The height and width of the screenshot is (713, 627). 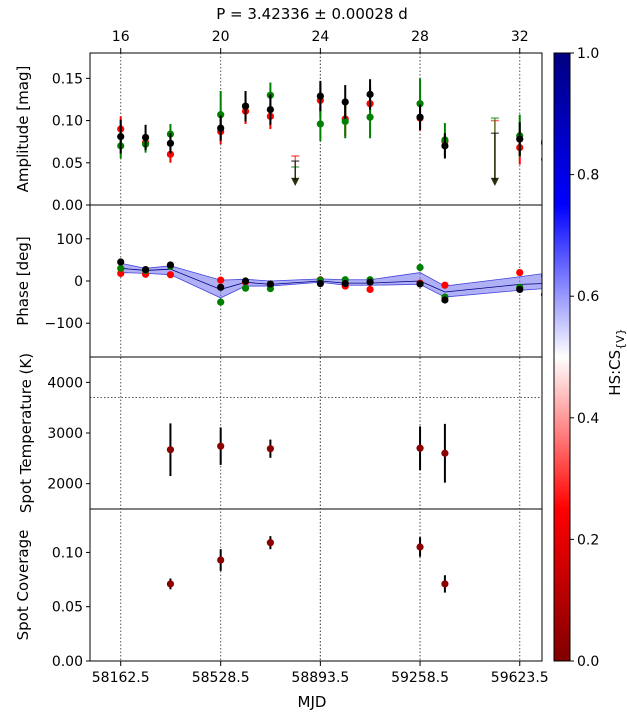 What do you see at coordinates (121, 678) in the screenshot?
I see `x-tick-label: 58162.5` at bounding box center [121, 678].